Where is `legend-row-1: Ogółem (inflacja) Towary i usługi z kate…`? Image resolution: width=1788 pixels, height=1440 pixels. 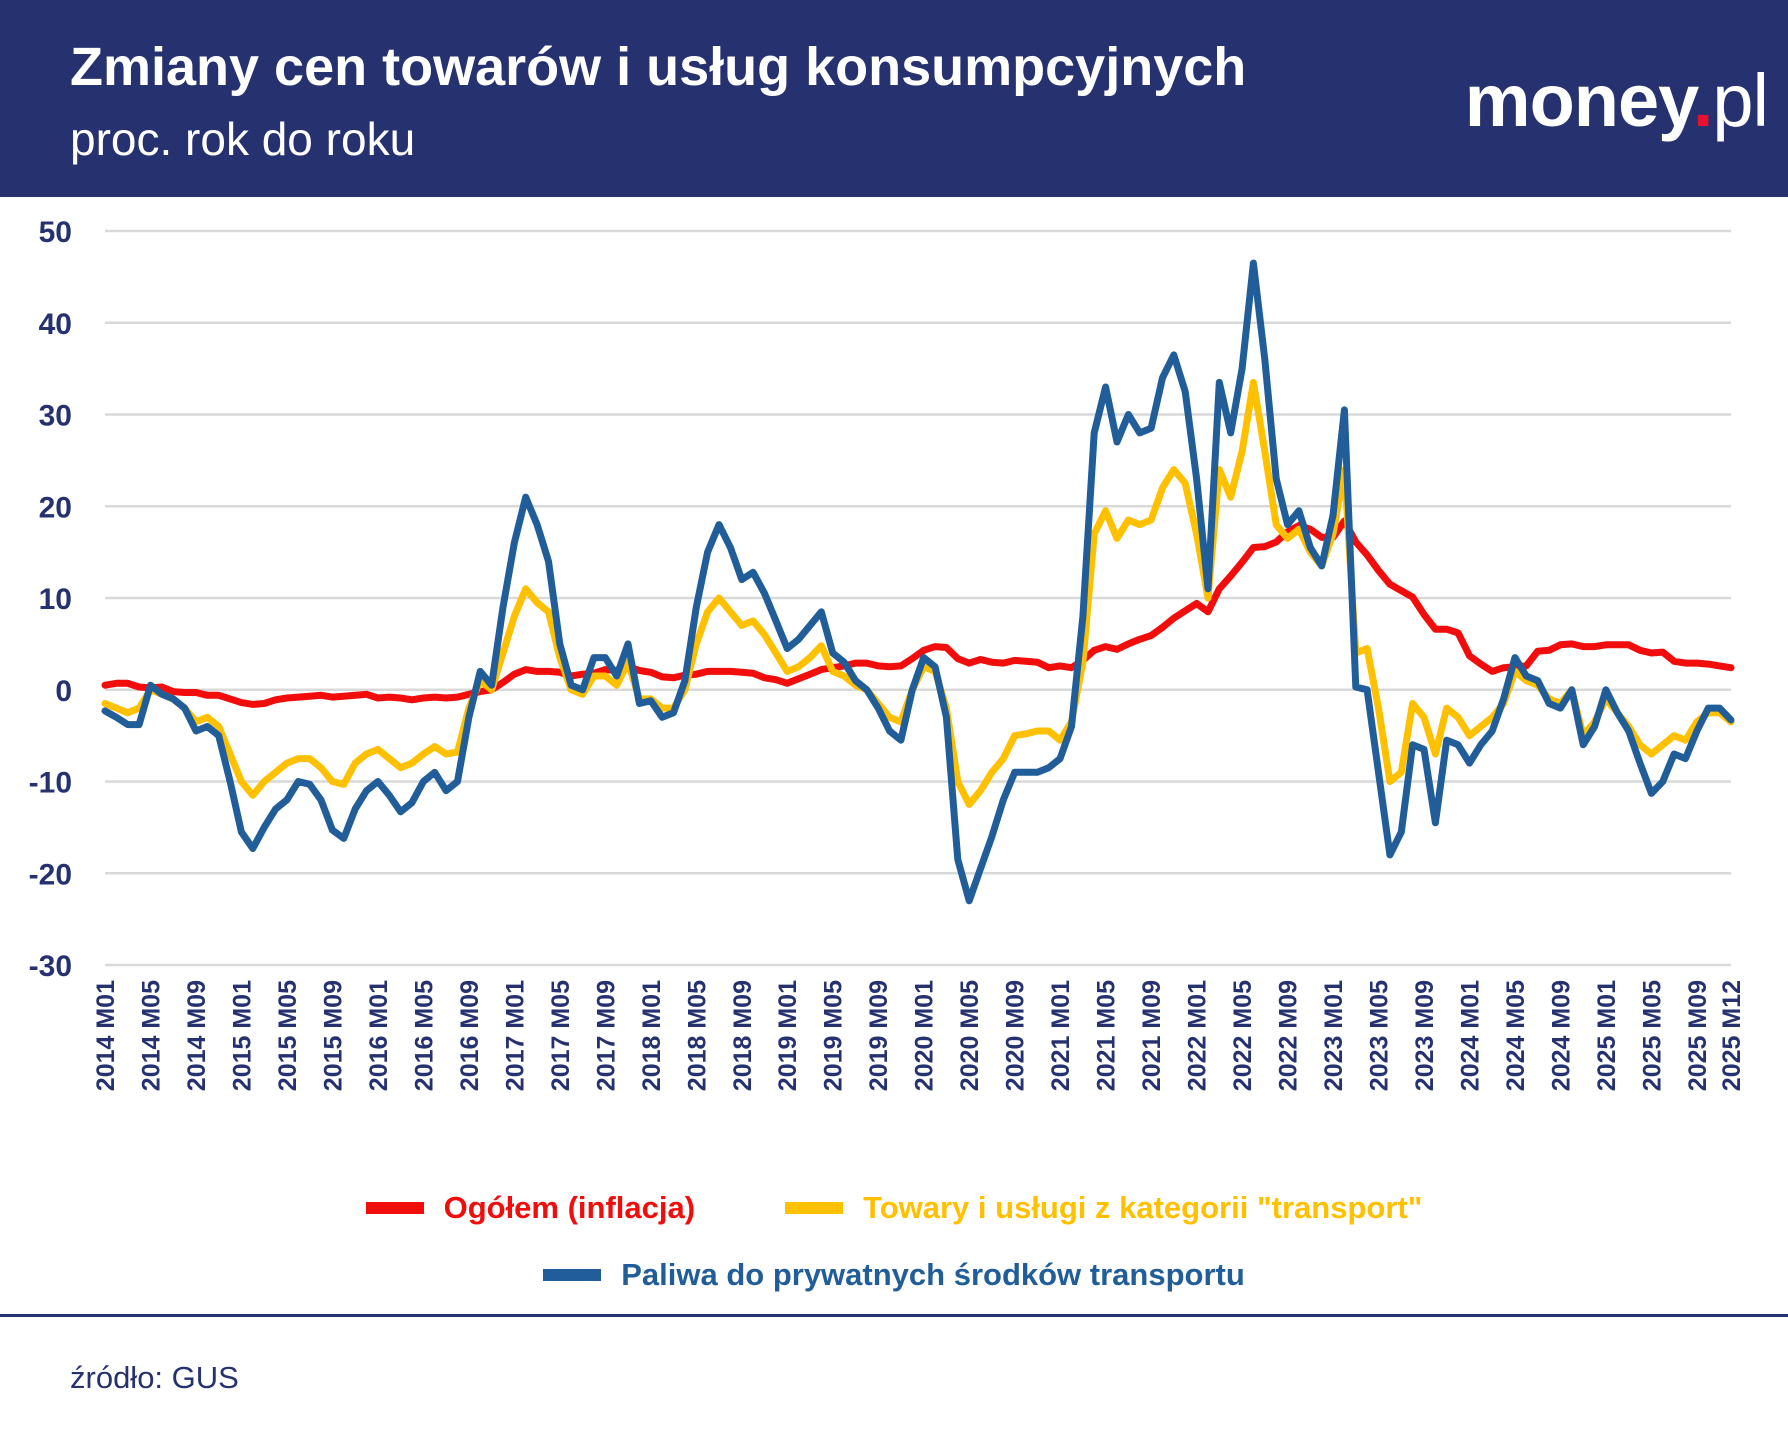 legend-row-1: Ogółem (inflacja) Towary i usługi z kate… is located at coordinates (894, 1208).